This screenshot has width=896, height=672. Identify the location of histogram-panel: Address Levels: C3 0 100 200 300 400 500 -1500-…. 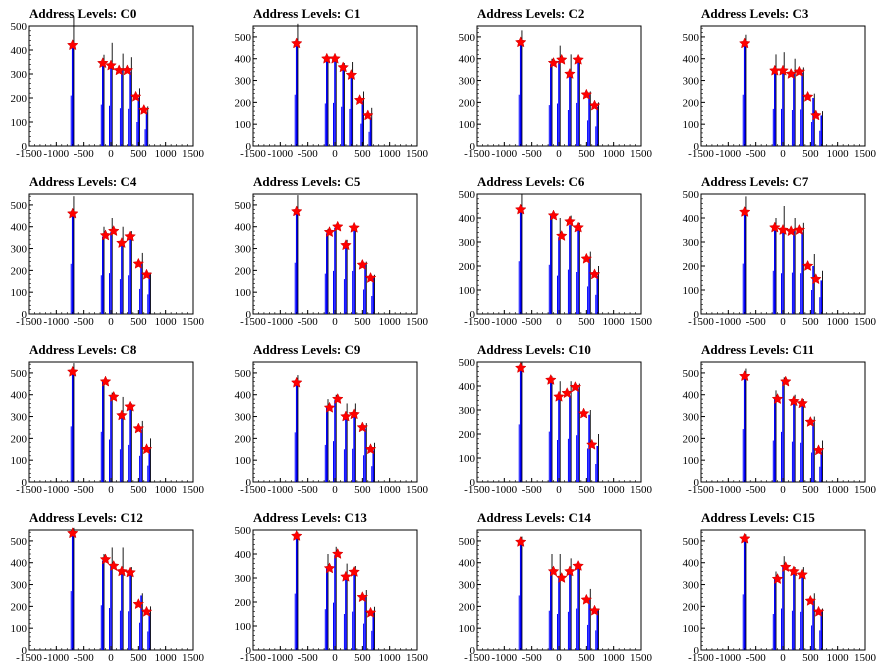
(784, 84).